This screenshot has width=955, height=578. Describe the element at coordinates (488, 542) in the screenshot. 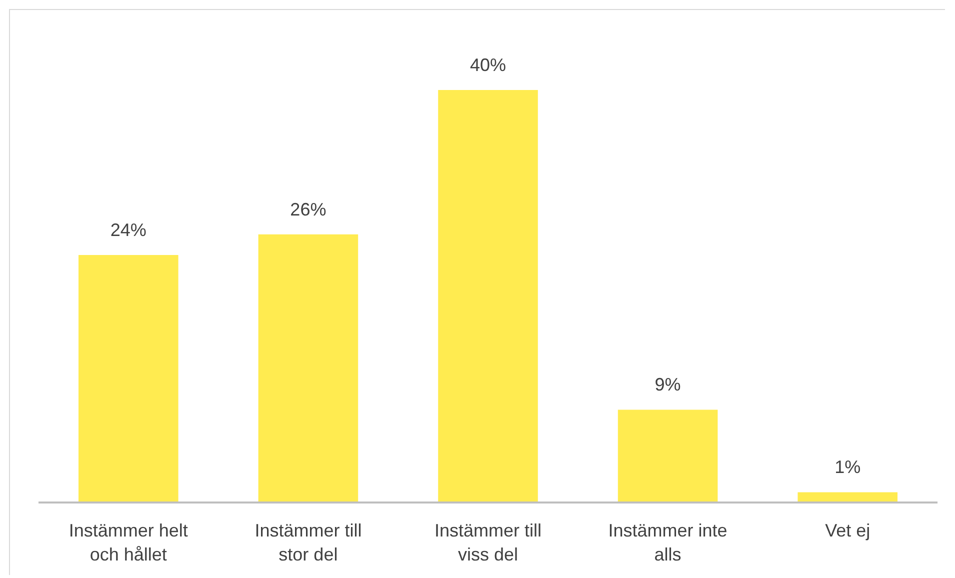

I see `x-tick-label: Instämmer till viss del` at that location.